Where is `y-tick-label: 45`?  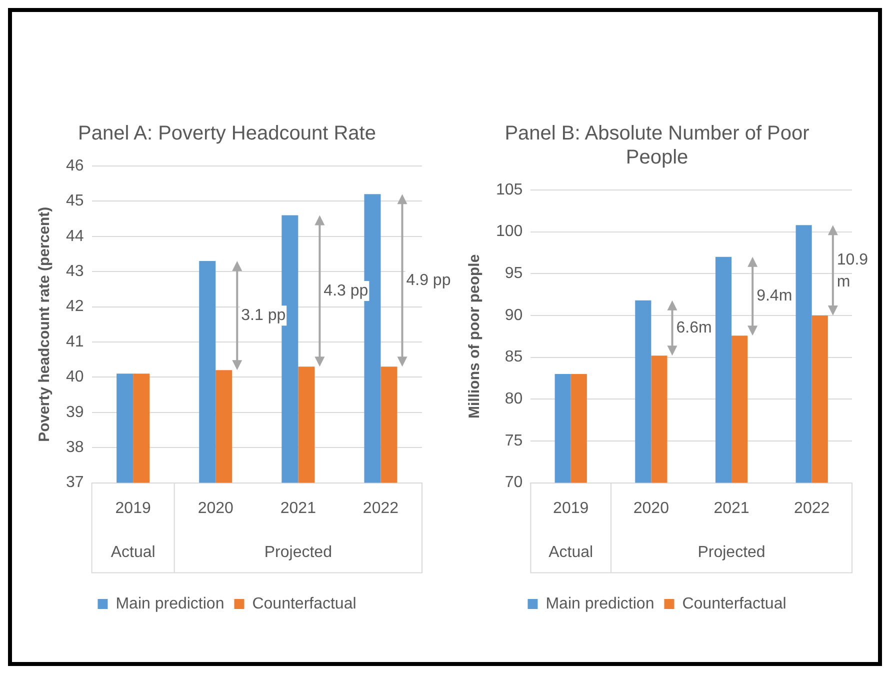
y-tick-label: 45 is located at coordinates (75, 201).